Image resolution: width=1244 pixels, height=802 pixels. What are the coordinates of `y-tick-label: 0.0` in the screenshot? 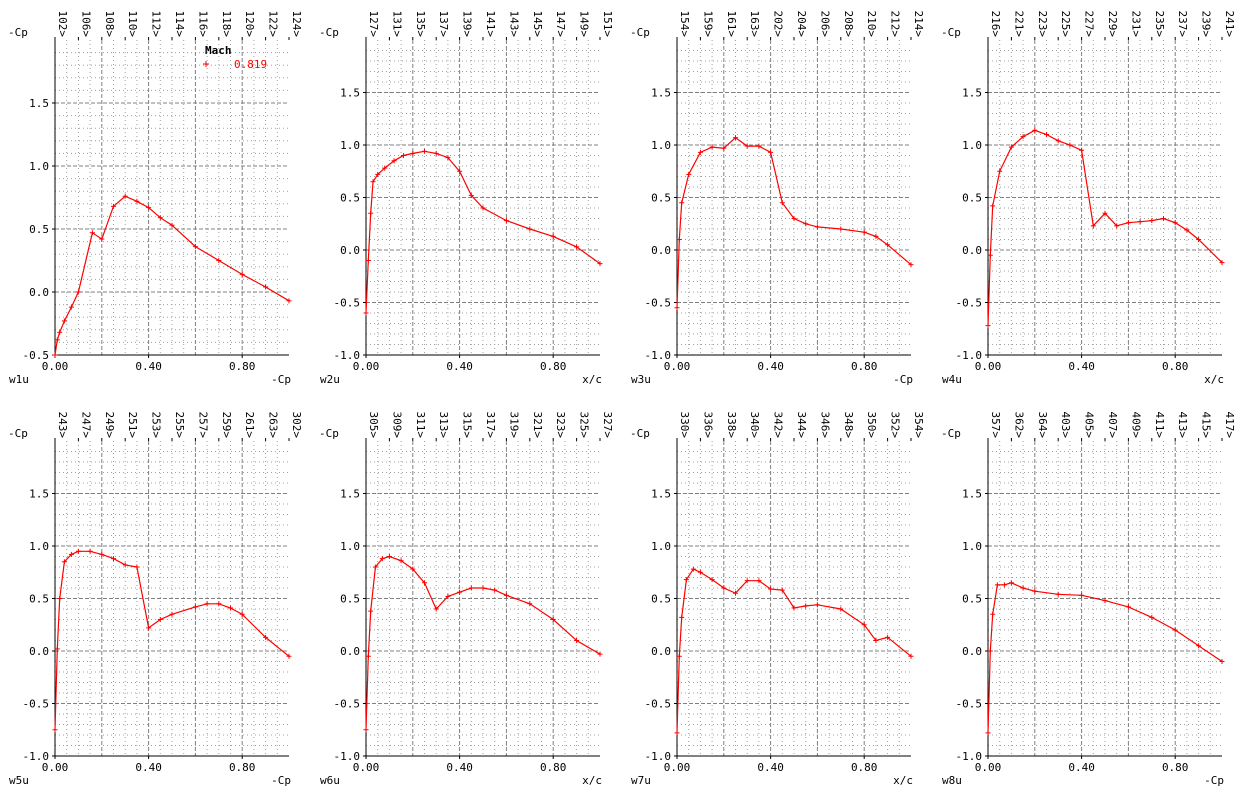 It's located at (350, 651).